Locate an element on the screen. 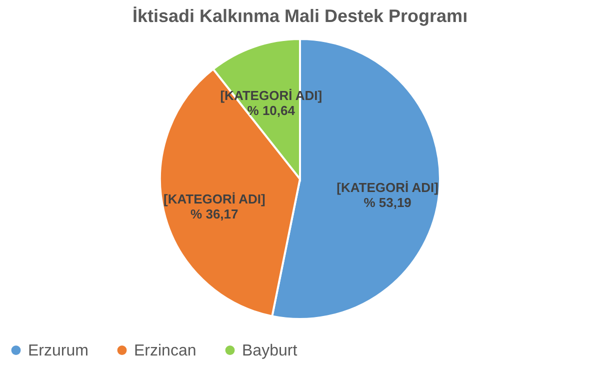 This screenshot has width=600, height=368. legend-label: Bayburt is located at coordinates (270, 351).